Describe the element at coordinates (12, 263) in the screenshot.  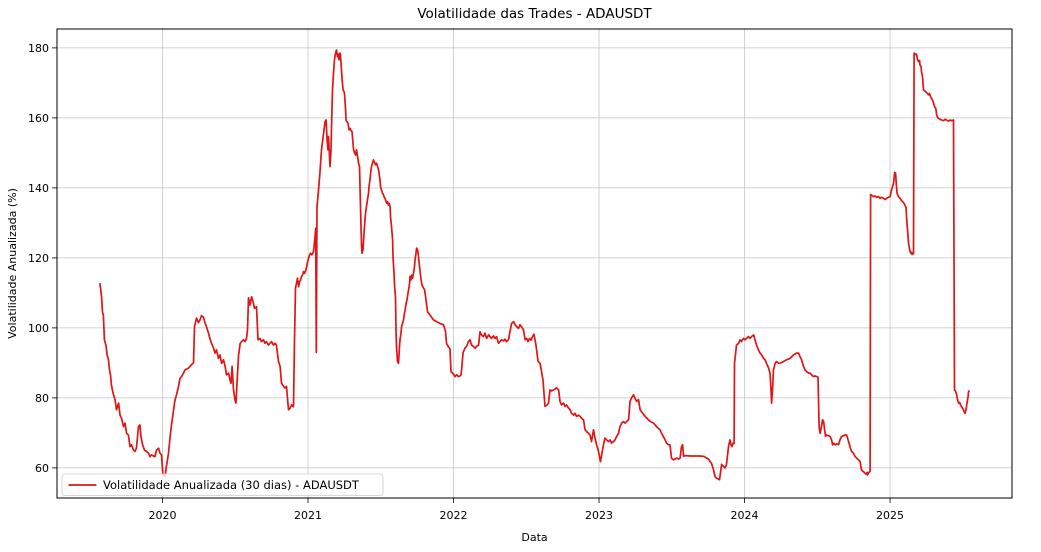
I see `y-axis-label: Volatilidade Anualizada (%)` at that location.